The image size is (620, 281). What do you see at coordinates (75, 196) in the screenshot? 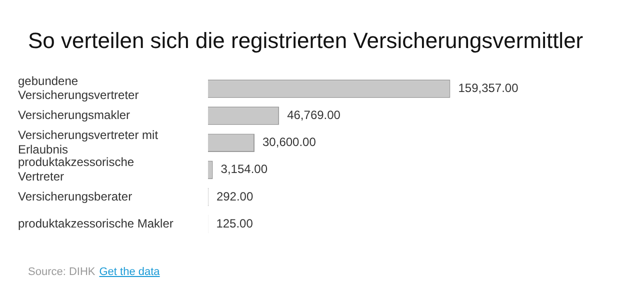
I see `y-tick-label: Versicherungsberater` at bounding box center [75, 196].